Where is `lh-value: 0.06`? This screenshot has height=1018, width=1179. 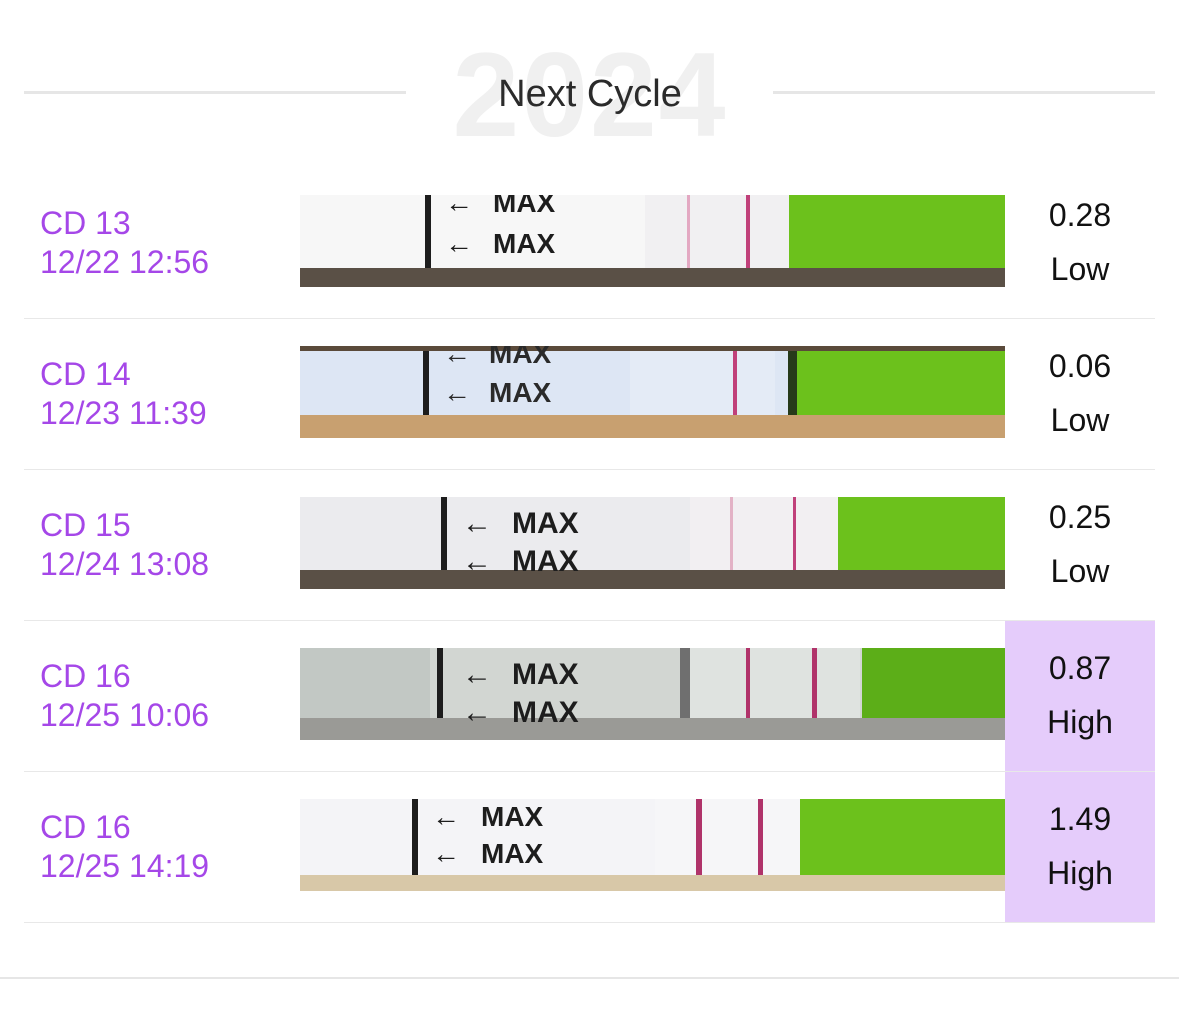 lh-value: 0.06 is located at coordinates (1080, 366).